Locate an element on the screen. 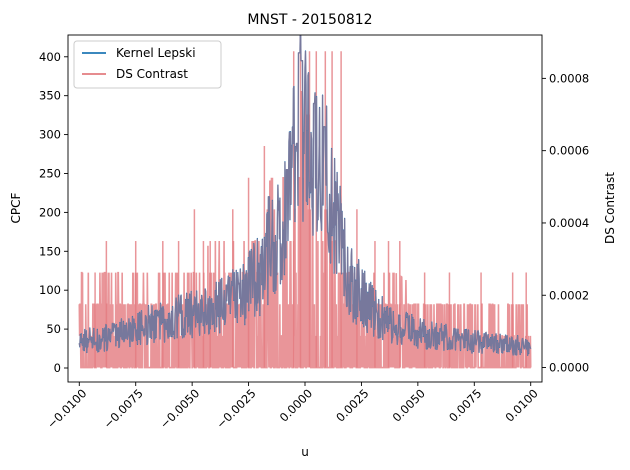 The width and height of the screenshot is (630, 470). x-tick-label: 0.0100 is located at coordinates (521, 405).